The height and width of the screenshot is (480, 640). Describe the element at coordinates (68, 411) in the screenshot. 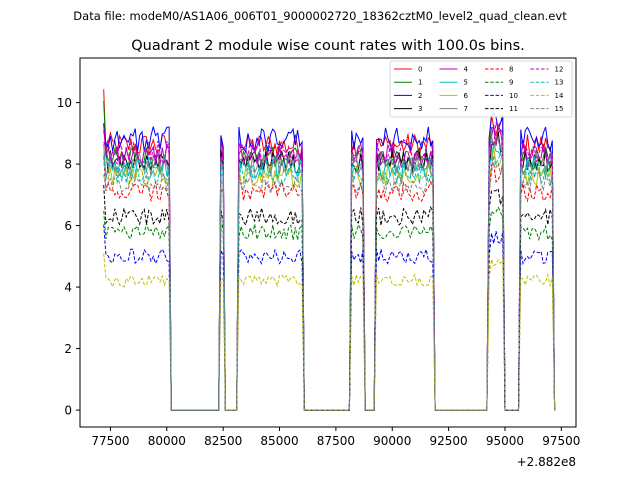

I see `y-tick-label: 0` at that location.